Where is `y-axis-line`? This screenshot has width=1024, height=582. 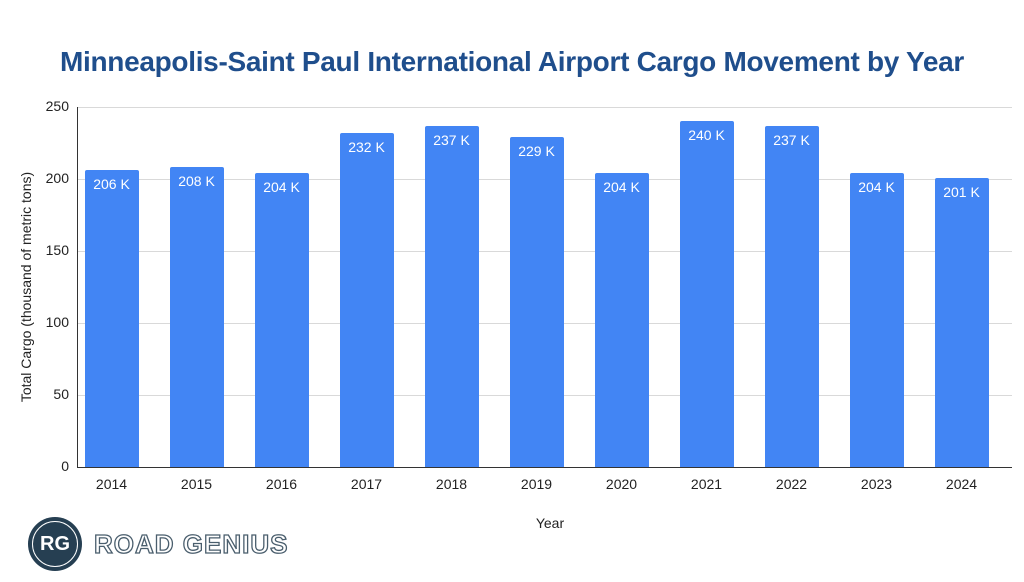 y-axis-line is located at coordinates (77, 287).